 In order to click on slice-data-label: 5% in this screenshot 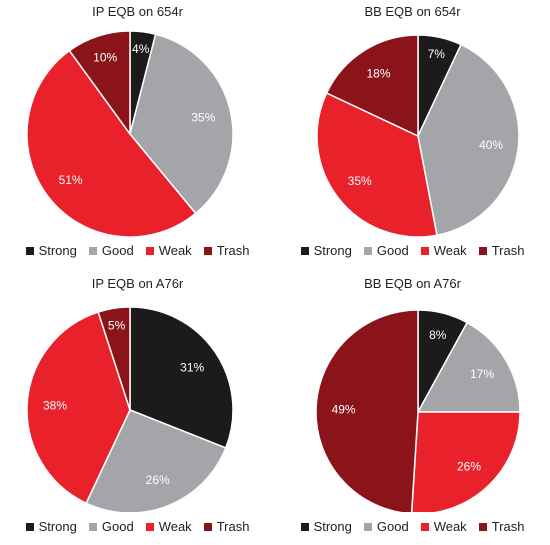, I will do `click(117, 326)`.